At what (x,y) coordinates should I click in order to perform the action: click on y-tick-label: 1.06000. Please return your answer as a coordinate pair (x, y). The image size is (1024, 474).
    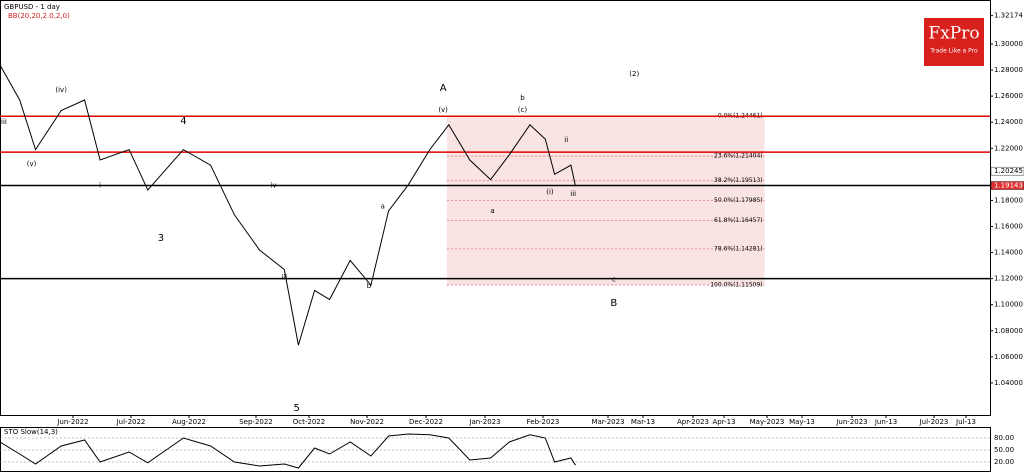
    Looking at the image, I should click on (1008, 357).